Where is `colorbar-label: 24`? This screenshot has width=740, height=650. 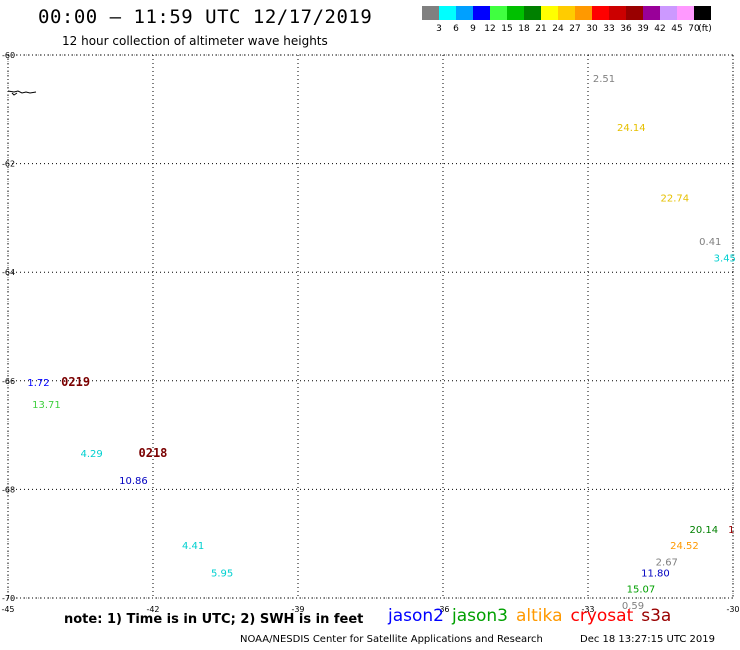
colorbar-label: 24 is located at coordinates (558, 29).